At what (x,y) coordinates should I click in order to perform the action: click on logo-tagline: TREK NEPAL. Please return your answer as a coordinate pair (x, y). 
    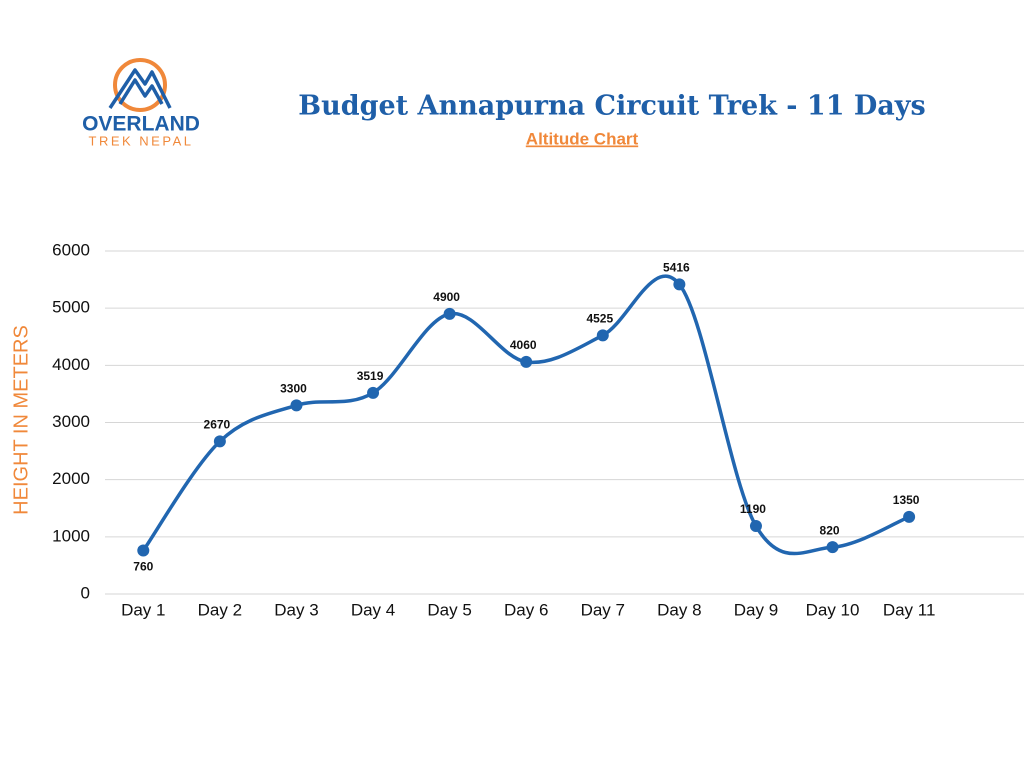
    Looking at the image, I should click on (141, 140).